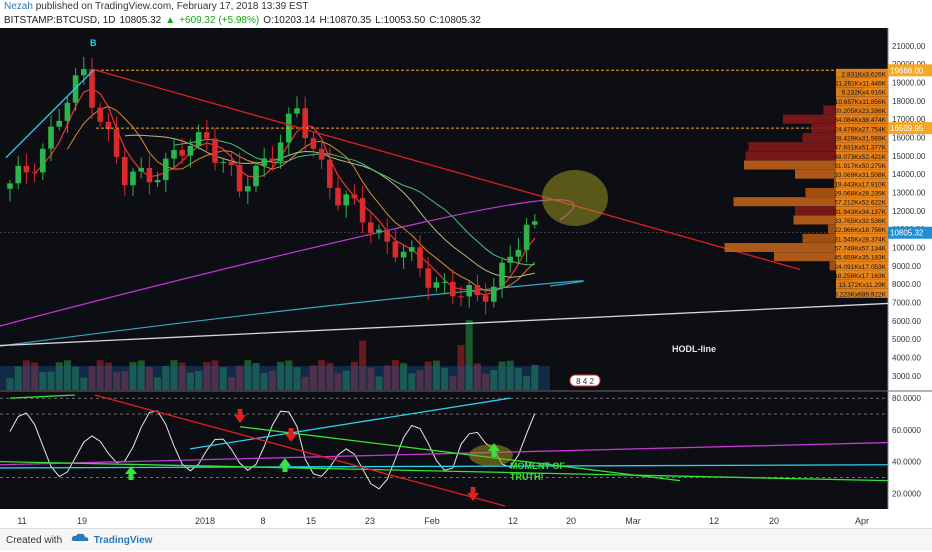 This screenshot has height=552, width=932. What do you see at coordinates (494, 450) in the screenshot?
I see `up-arrow-icon` at bounding box center [494, 450].